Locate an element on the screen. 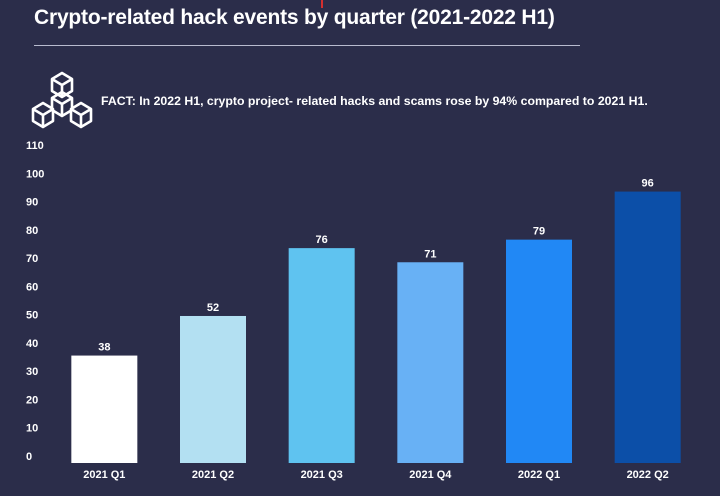 The width and height of the screenshot is (720, 496). data-label: 52 is located at coordinates (213, 308).